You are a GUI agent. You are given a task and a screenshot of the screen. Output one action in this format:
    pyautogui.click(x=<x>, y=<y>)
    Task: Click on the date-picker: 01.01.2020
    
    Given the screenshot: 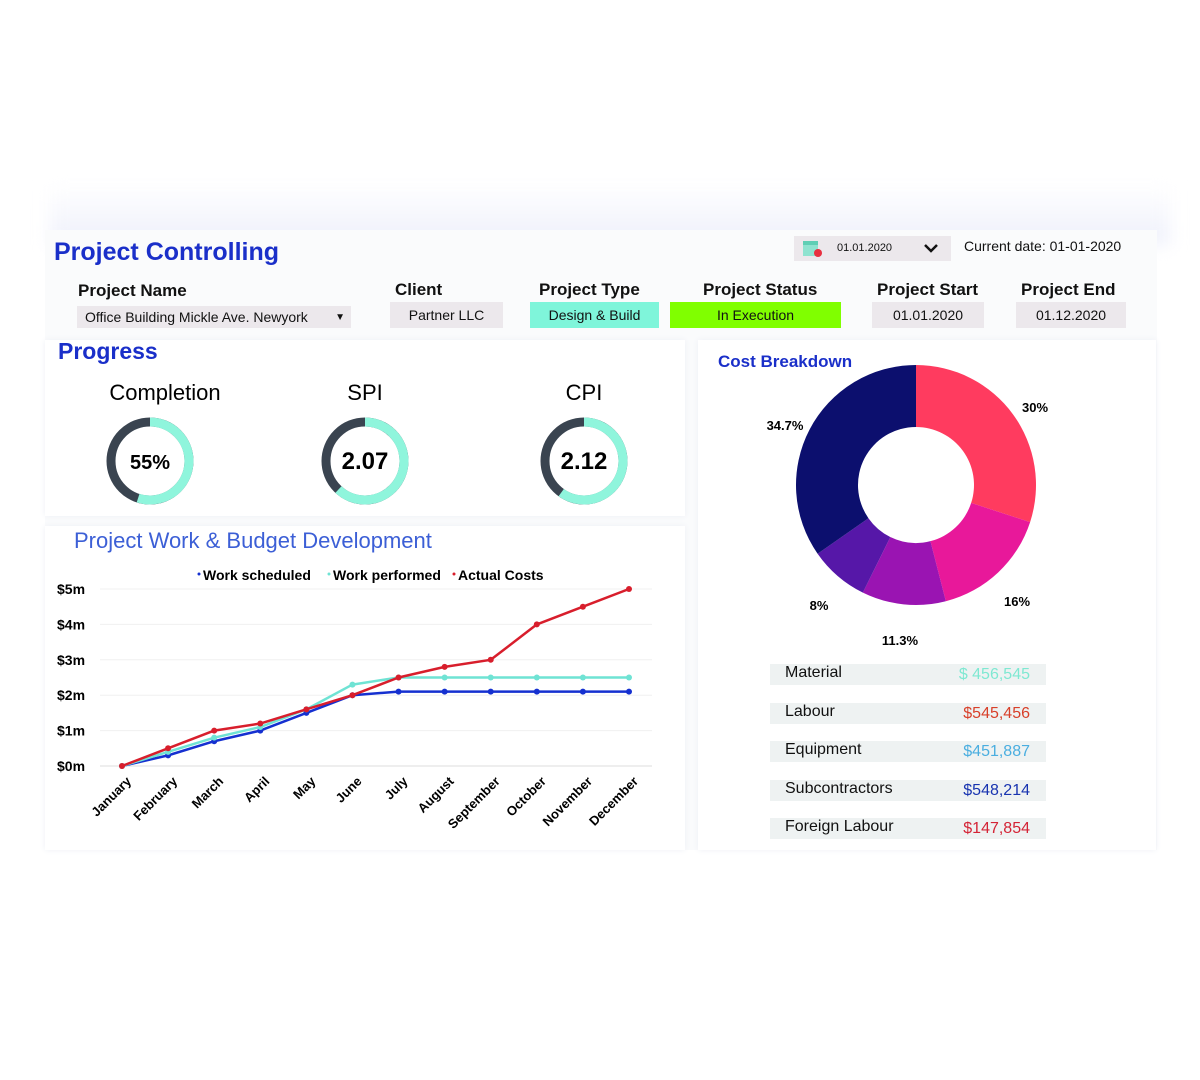 What is the action you would take?
    pyautogui.click(x=872, y=248)
    